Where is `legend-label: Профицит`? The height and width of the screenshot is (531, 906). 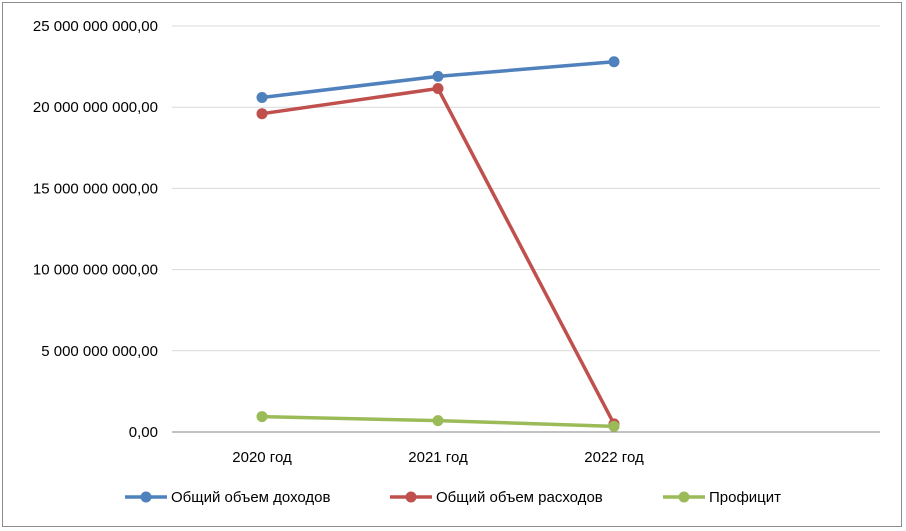 legend-label: Профицит is located at coordinates (745, 497).